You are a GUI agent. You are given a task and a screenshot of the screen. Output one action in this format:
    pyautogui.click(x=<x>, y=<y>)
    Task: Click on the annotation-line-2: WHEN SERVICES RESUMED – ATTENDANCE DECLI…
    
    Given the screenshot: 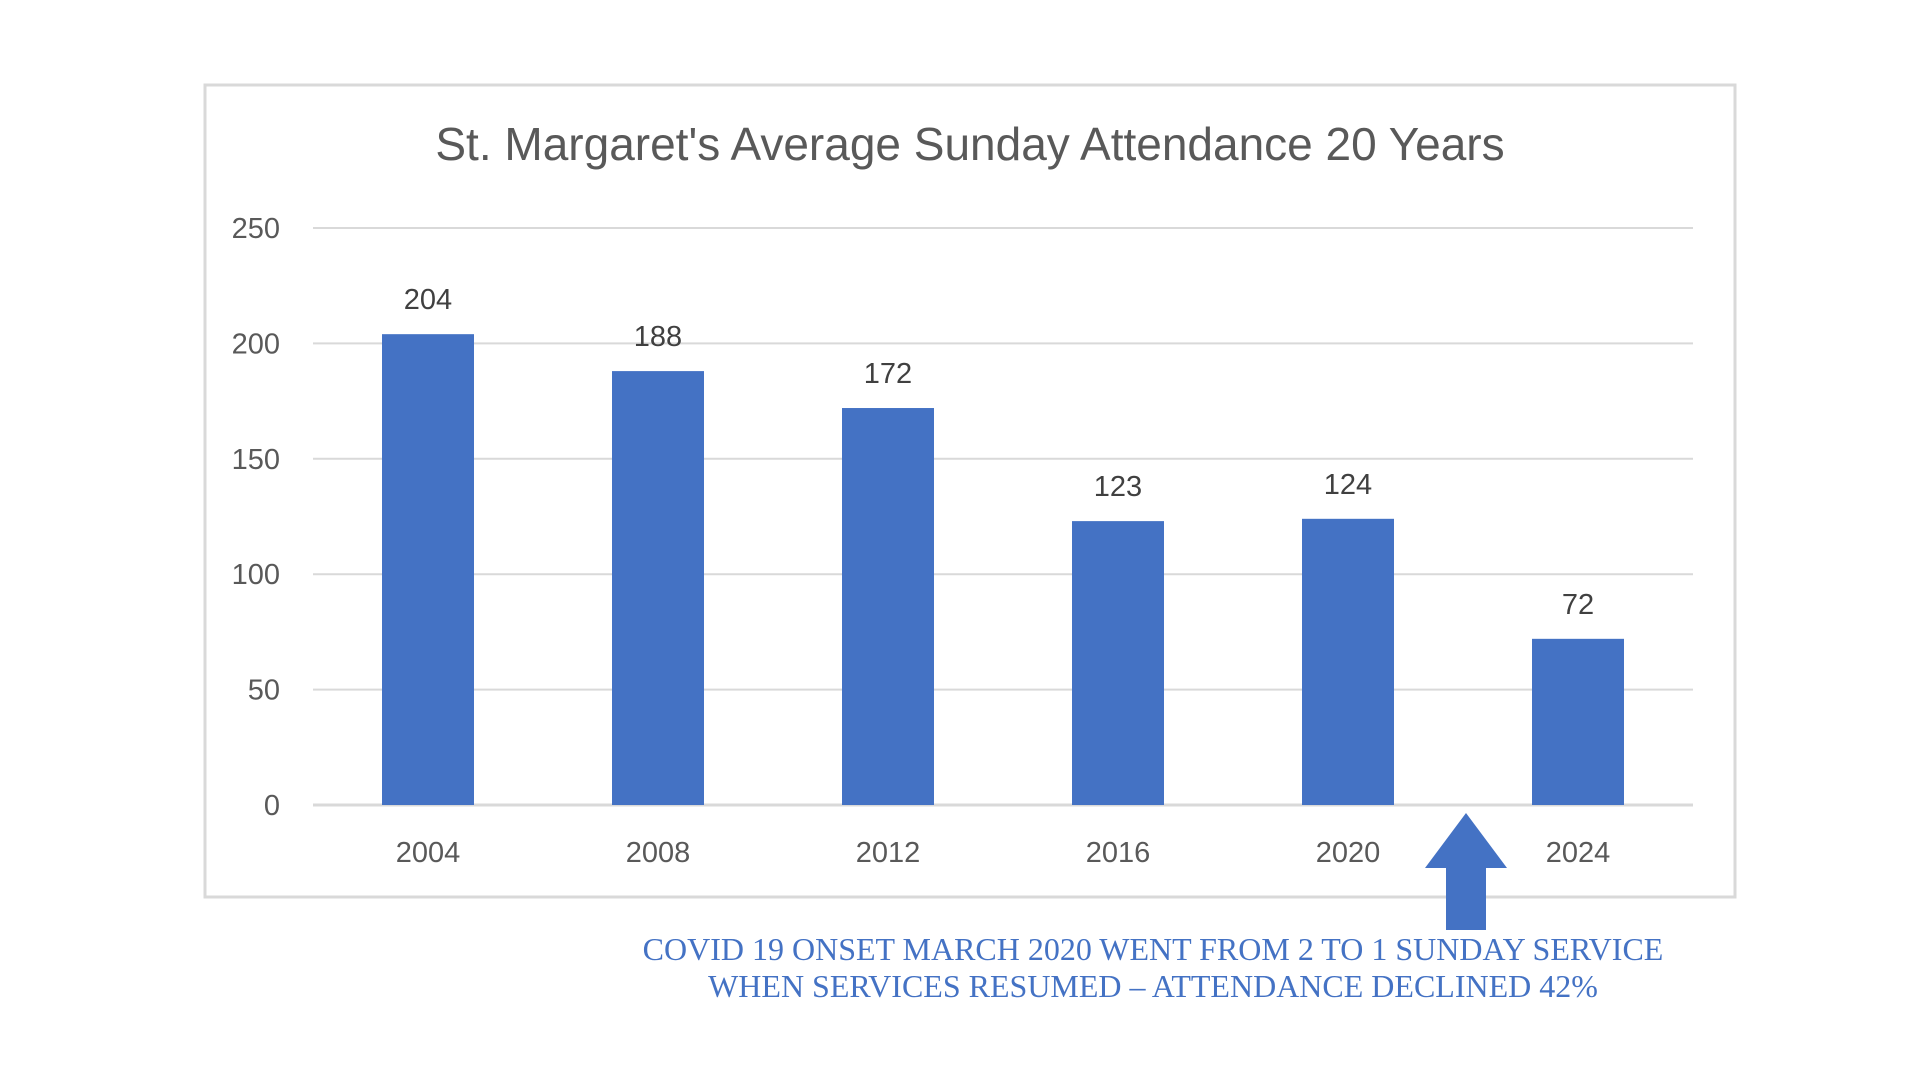 What is the action you would take?
    pyautogui.click(x=1153, y=986)
    